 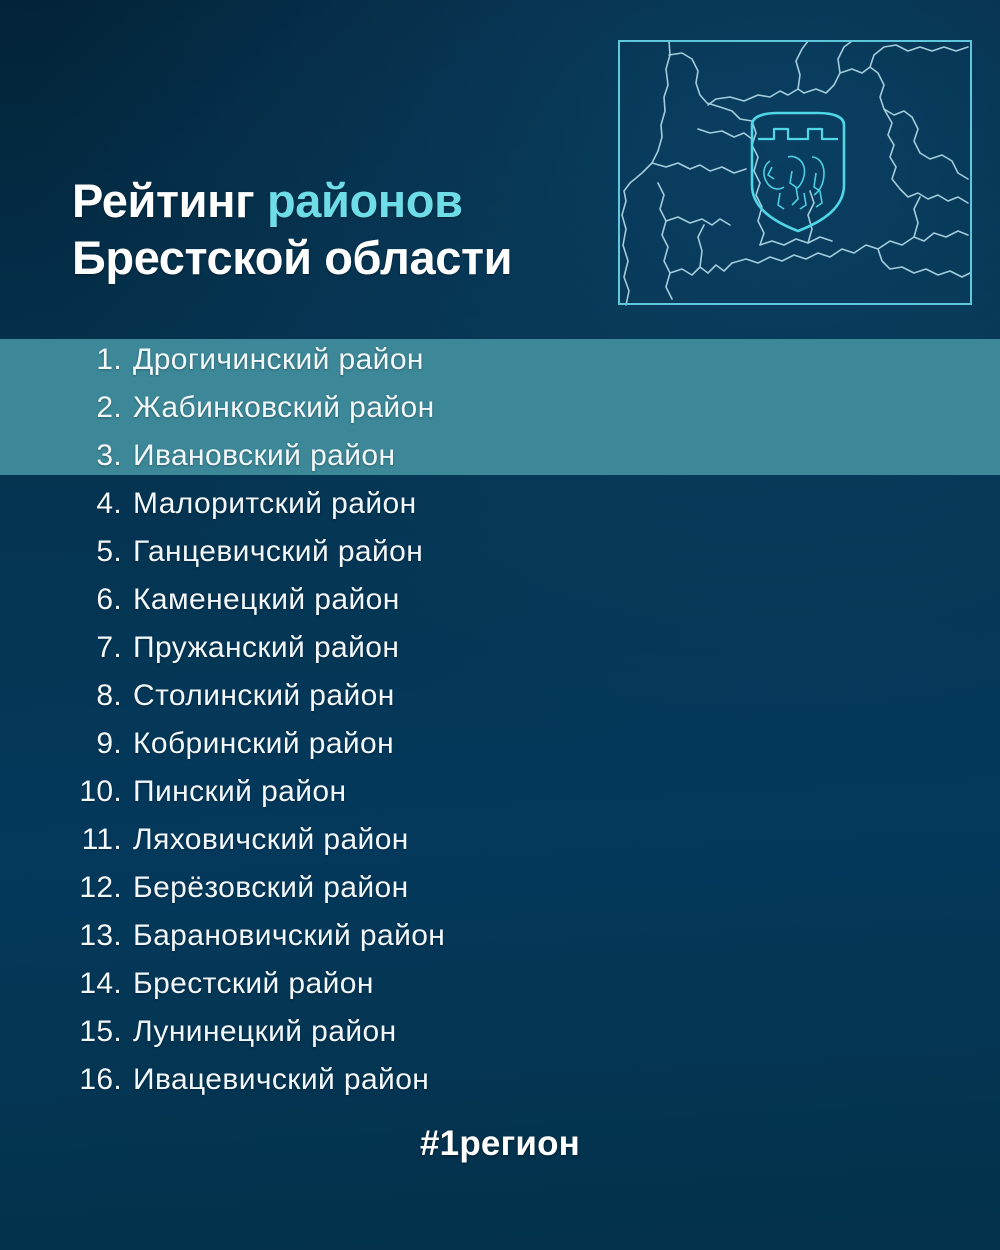 I want to click on ranking-position: 1., so click(x=109, y=359).